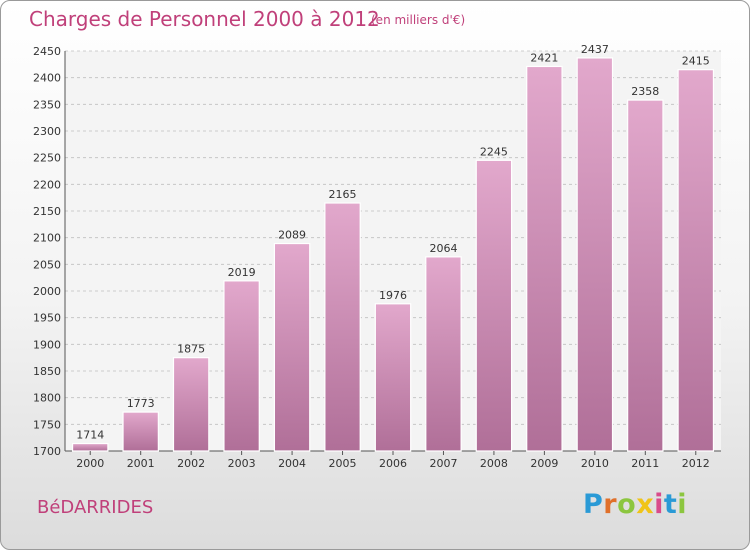 The height and width of the screenshot is (550, 750). What do you see at coordinates (47, 318) in the screenshot?
I see `y-tick-label: 1950` at bounding box center [47, 318].